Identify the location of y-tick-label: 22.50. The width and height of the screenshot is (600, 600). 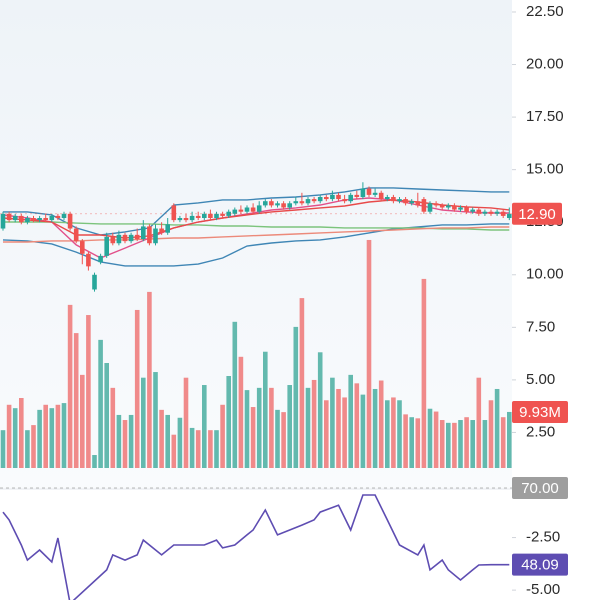
(545, 11).